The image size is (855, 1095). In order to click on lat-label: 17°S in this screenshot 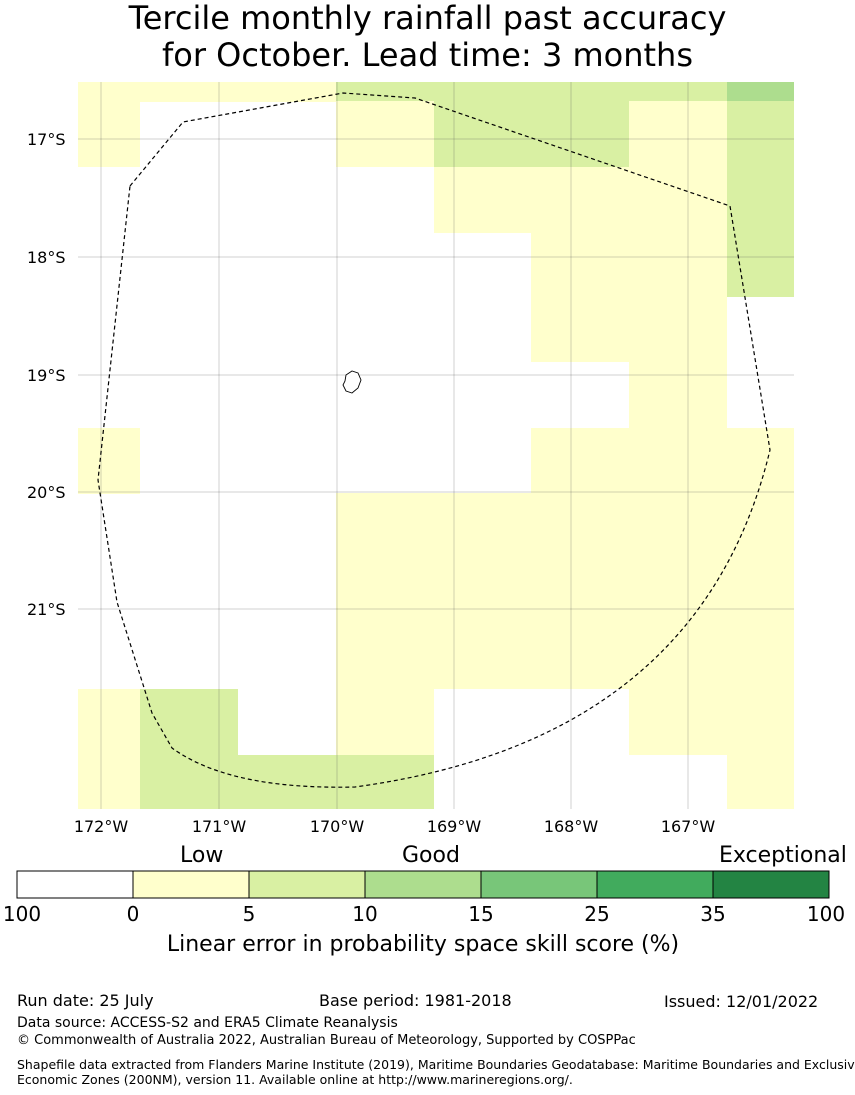, I will do `click(46, 139)`.